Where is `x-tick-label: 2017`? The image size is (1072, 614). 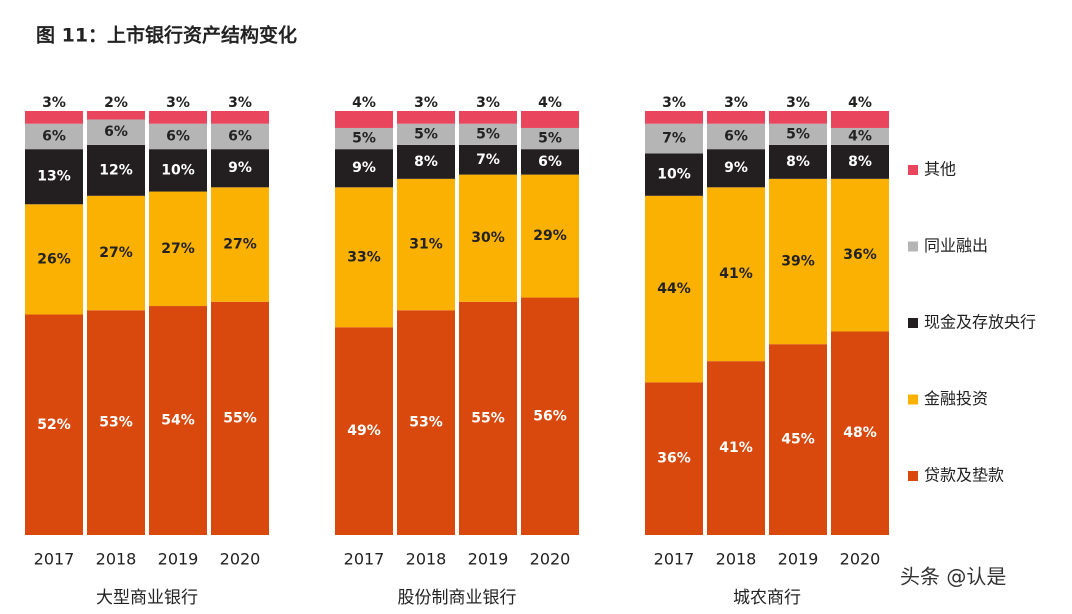
x-tick-label: 2017 is located at coordinates (54, 559).